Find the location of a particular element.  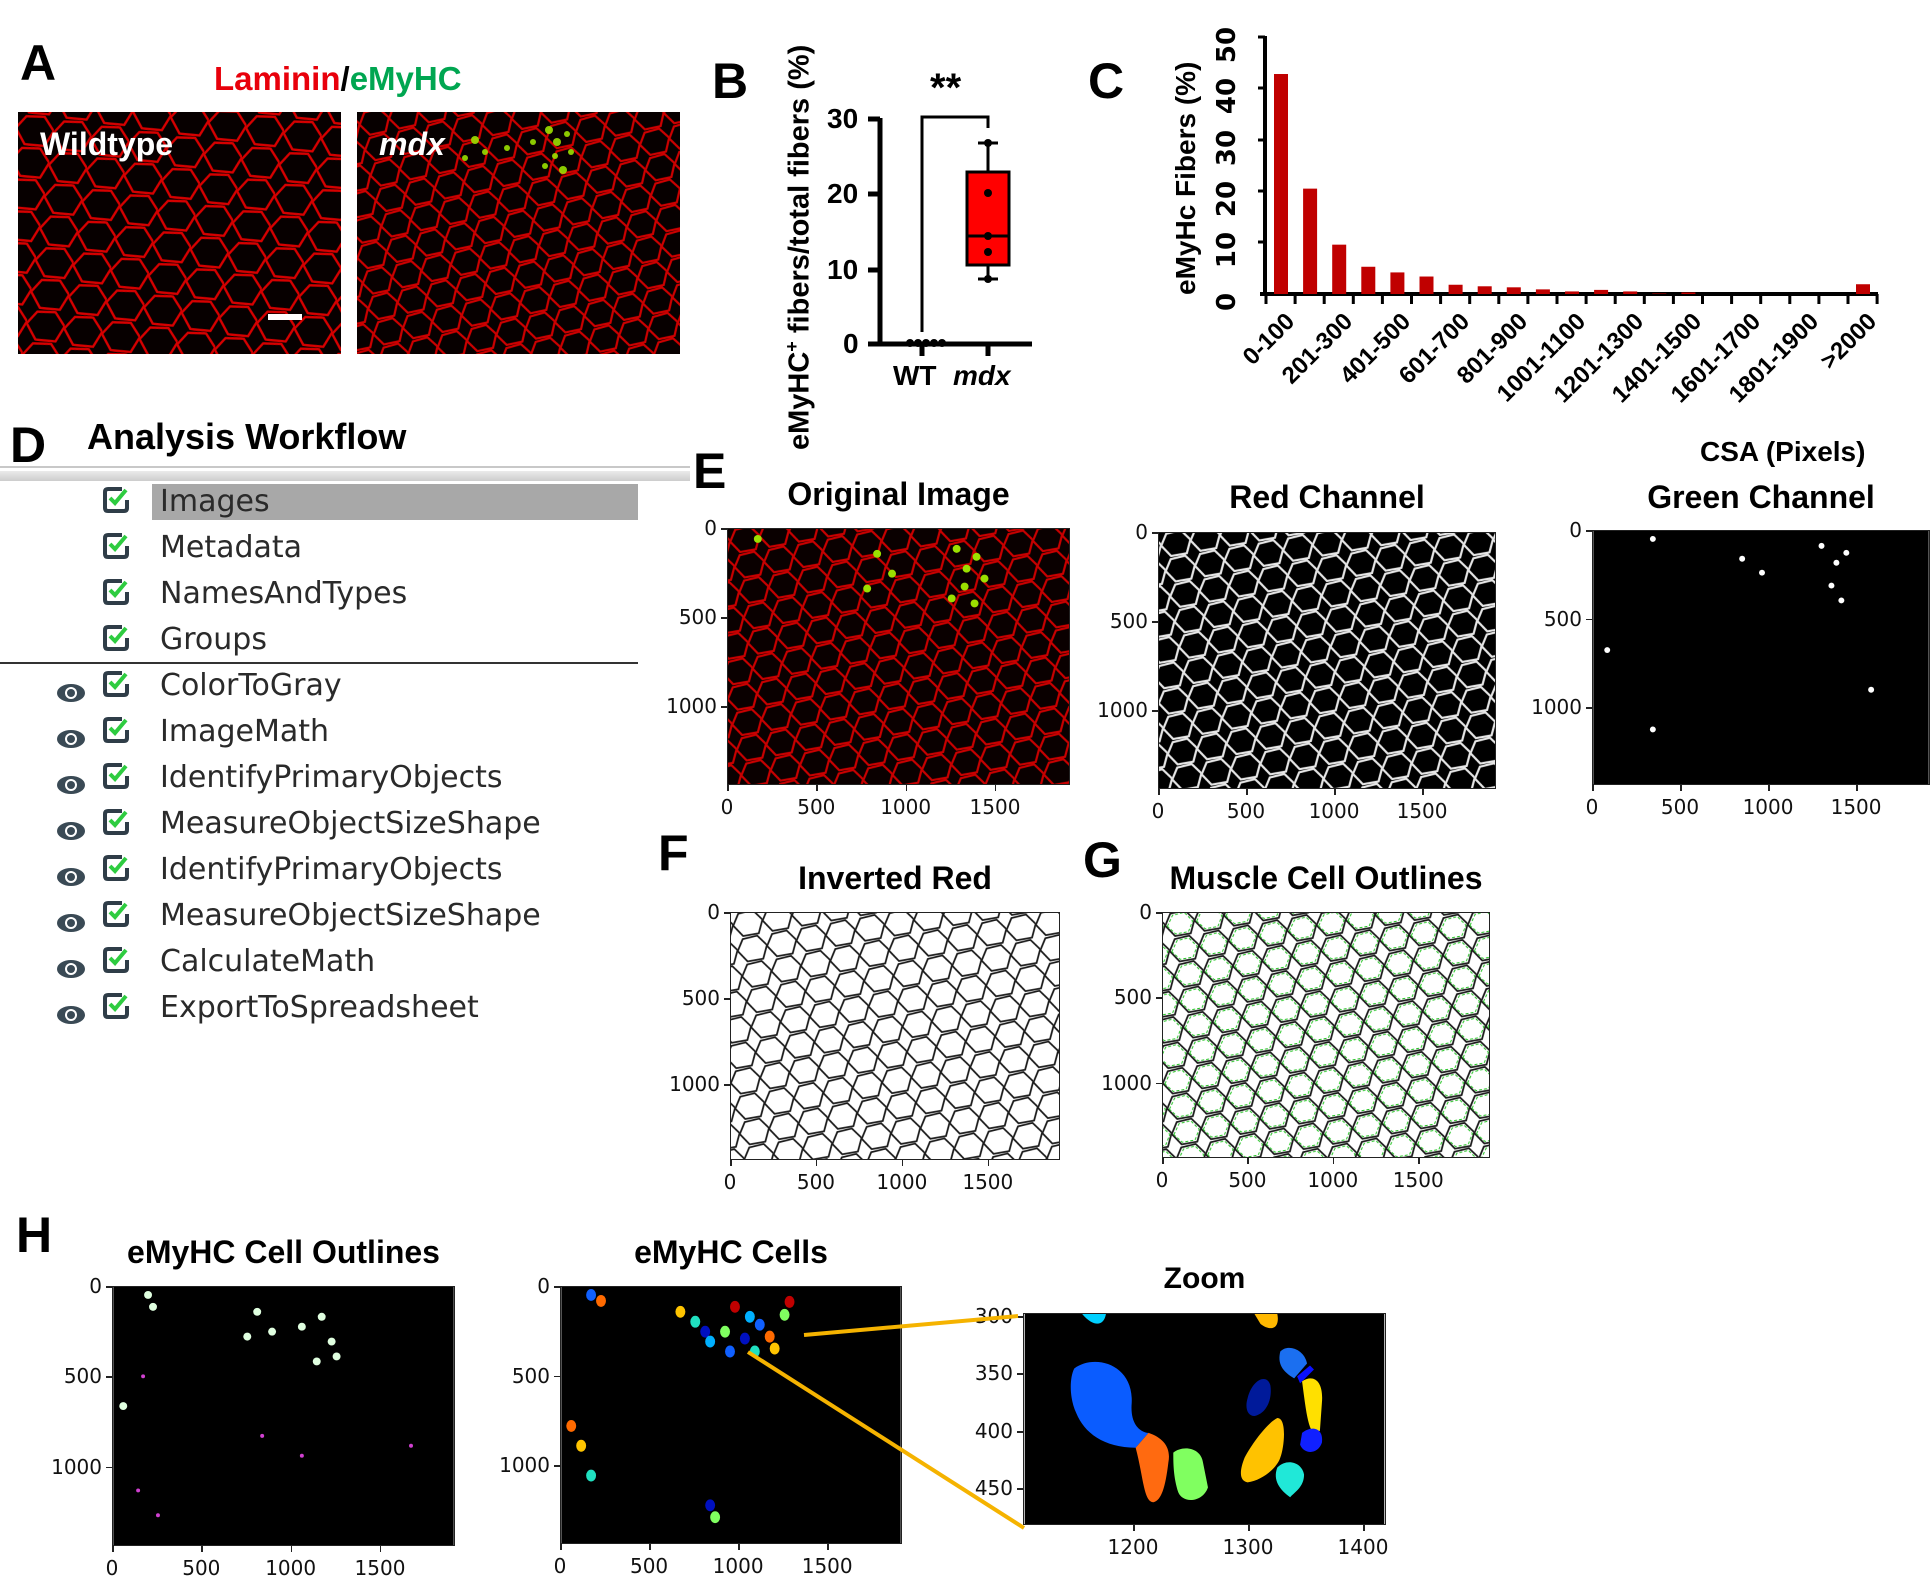

zoom-title: Zoom is located at coordinates (1204, 1278).